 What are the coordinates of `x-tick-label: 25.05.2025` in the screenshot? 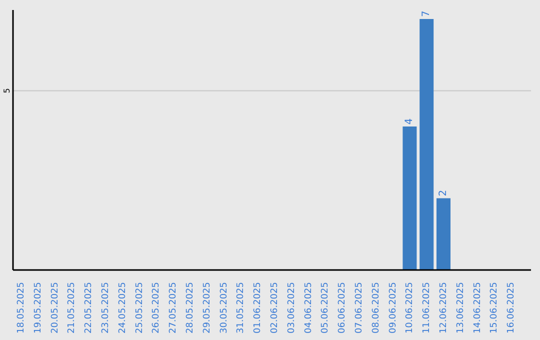 It's located at (139, 308).